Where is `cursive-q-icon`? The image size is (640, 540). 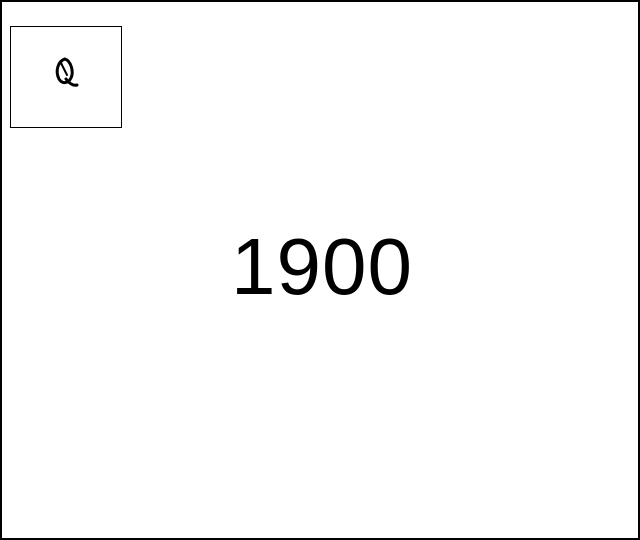 cursive-q-icon is located at coordinates (67, 72).